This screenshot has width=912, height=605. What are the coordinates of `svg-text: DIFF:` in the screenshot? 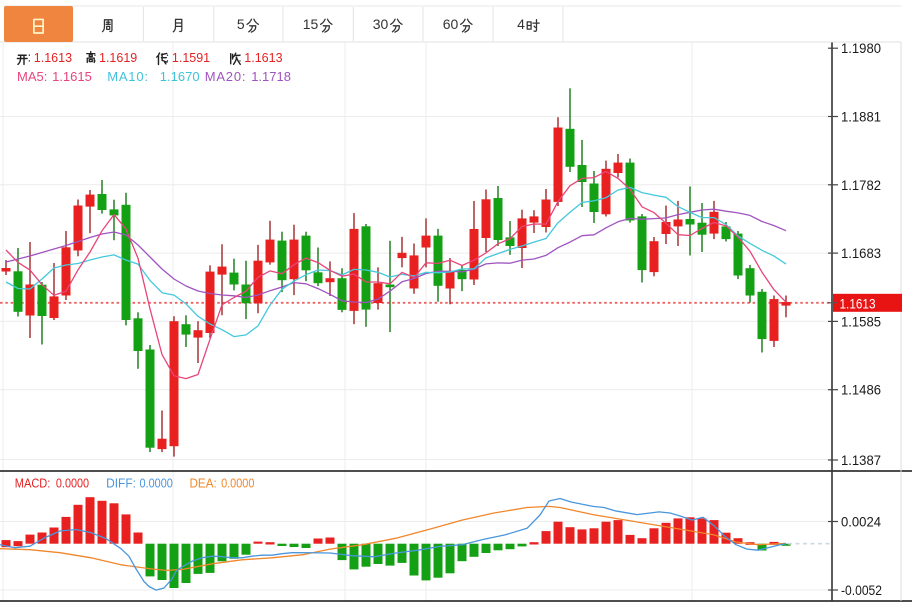 It's located at (121, 483).